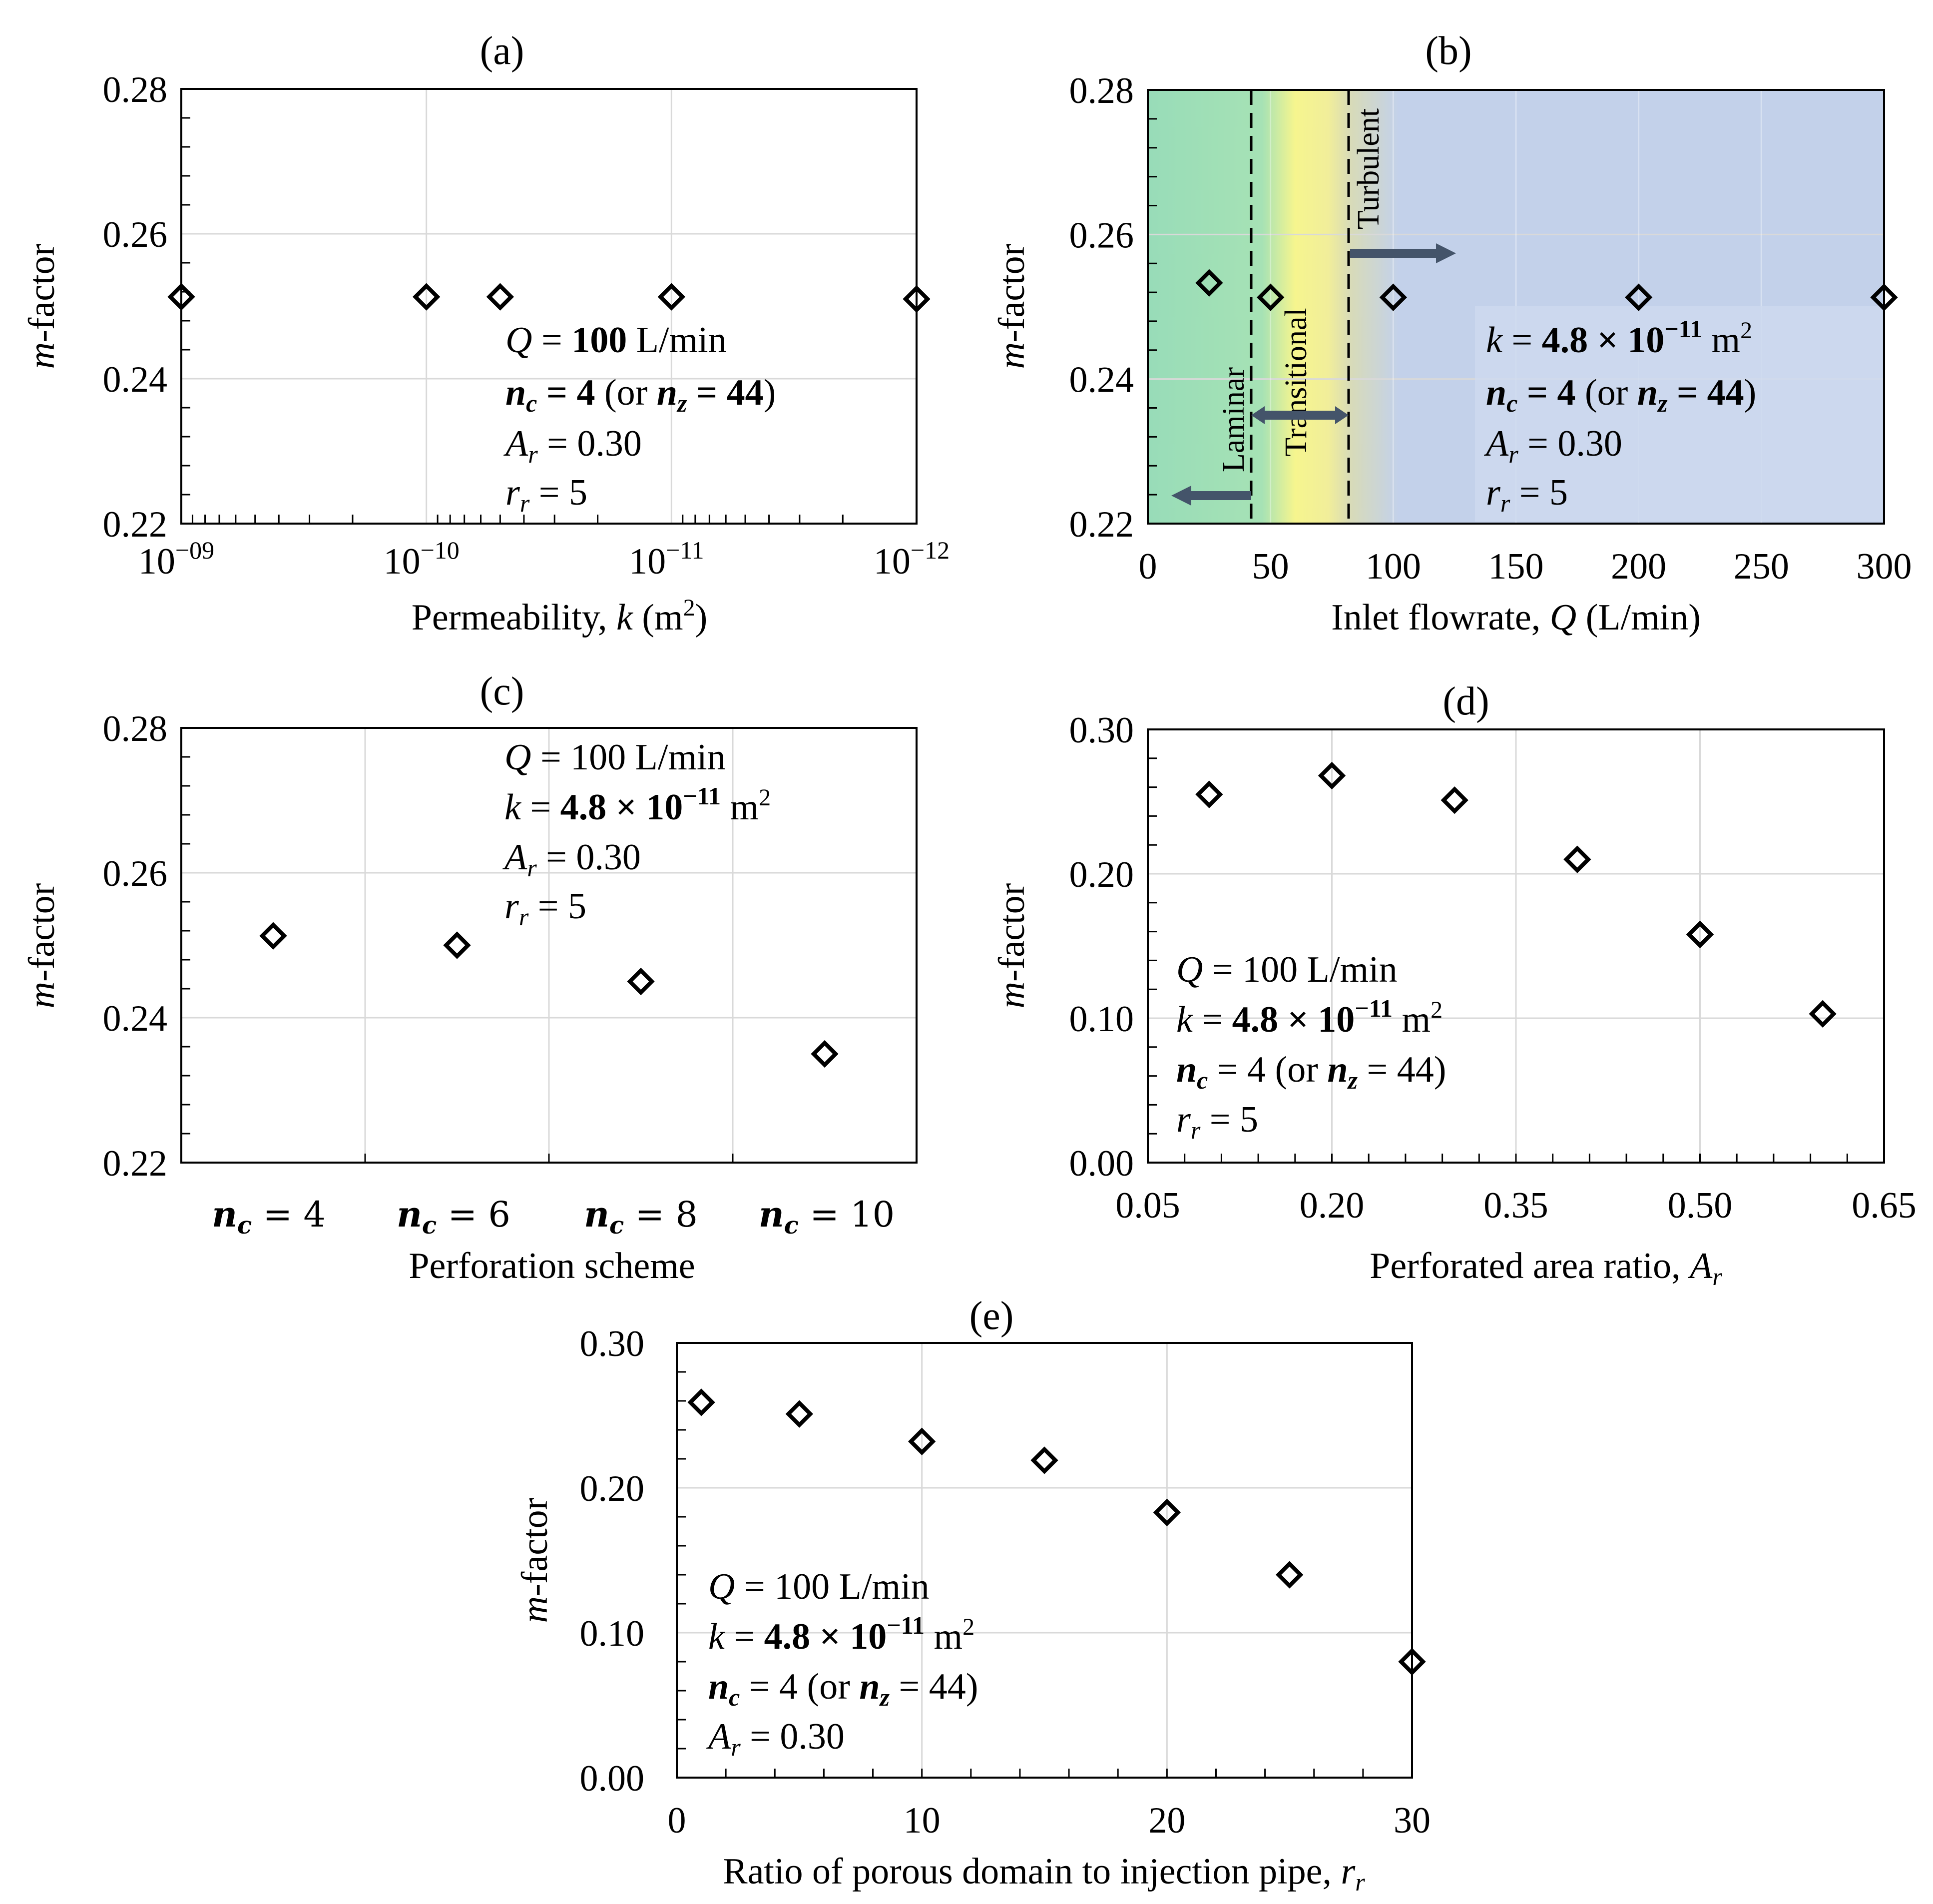 Image resolution: width=1933 pixels, height=1904 pixels. Describe the element at coordinates (922, 1821) in the screenshot. I see `x-tick-label: 10` at that location.